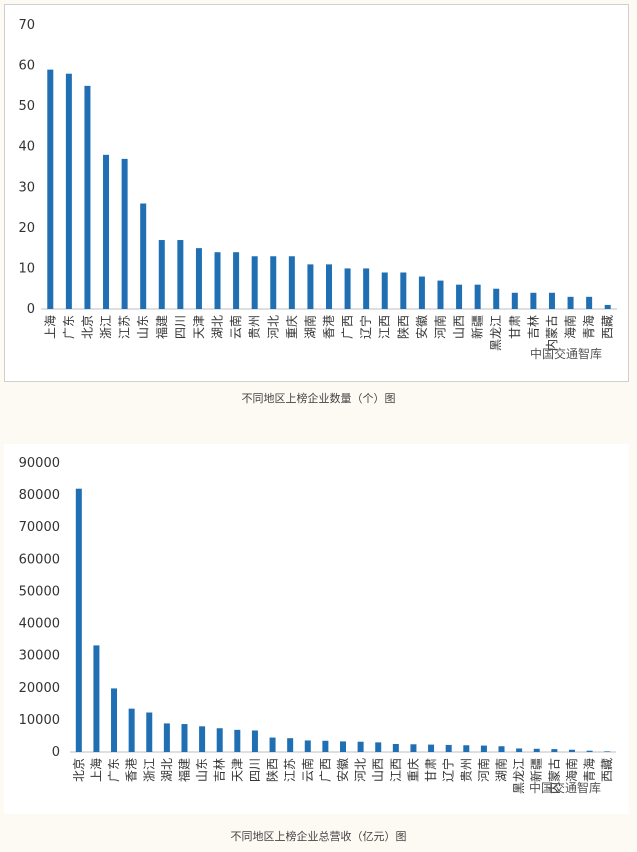  I want to click on x-tick-label: 香港, so click(329, 327).